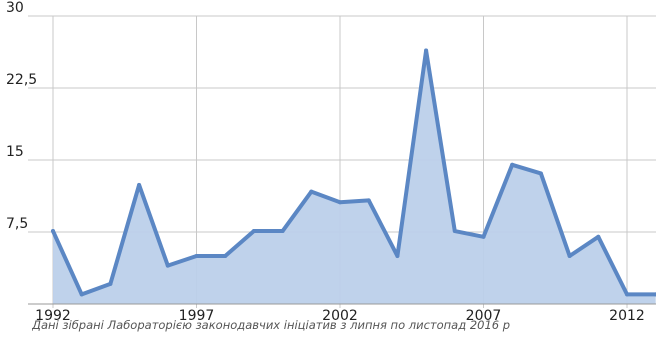 The width and height of the screenshot is (656, 337). I want to click on y-tick-label: 15, so click(15, 152).